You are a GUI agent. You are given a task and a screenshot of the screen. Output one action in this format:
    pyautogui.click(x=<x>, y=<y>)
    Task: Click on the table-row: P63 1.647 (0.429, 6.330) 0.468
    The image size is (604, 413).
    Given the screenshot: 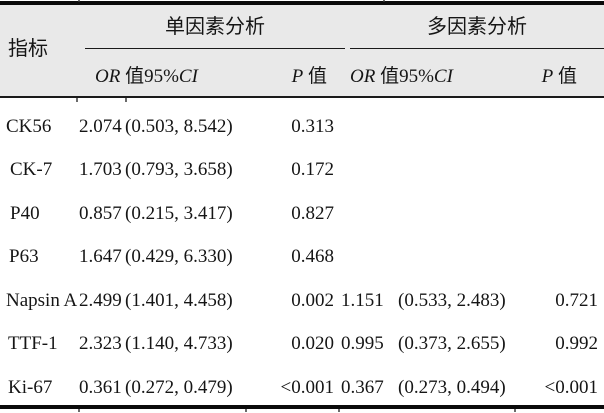 What is the action you would take?
    pyautogui.click(x=302, y=258)
    